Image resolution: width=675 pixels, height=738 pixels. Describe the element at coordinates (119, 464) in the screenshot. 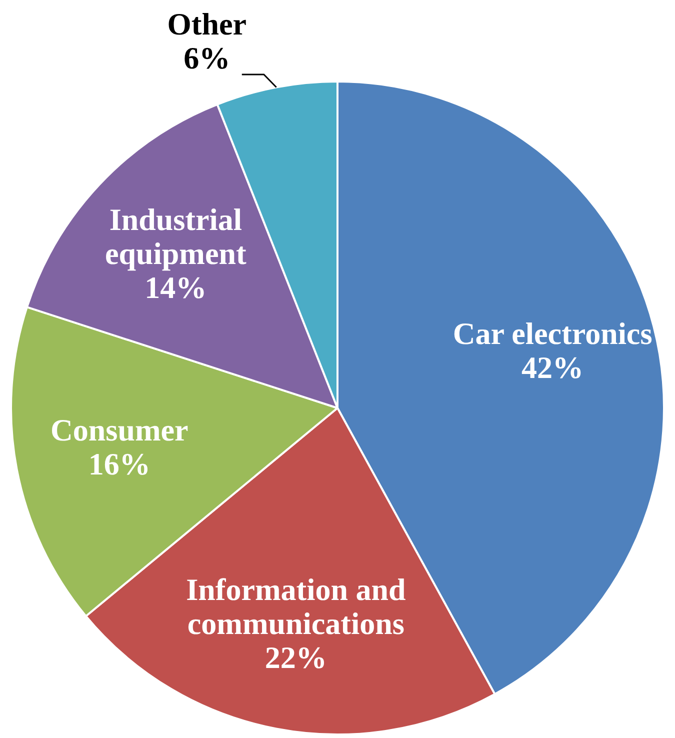

I see `data-label: 16%` at that location.